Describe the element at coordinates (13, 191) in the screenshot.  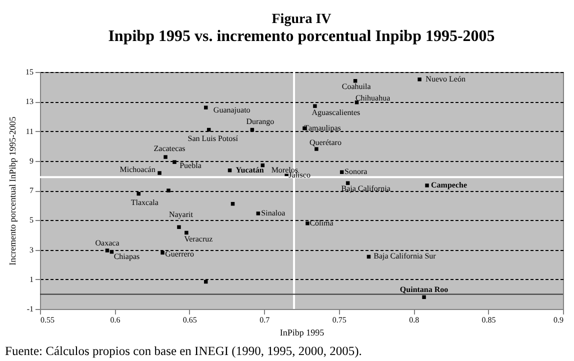
I see `y-axis-title: Incremento porcentual InPibp 1995-2005` at that location.